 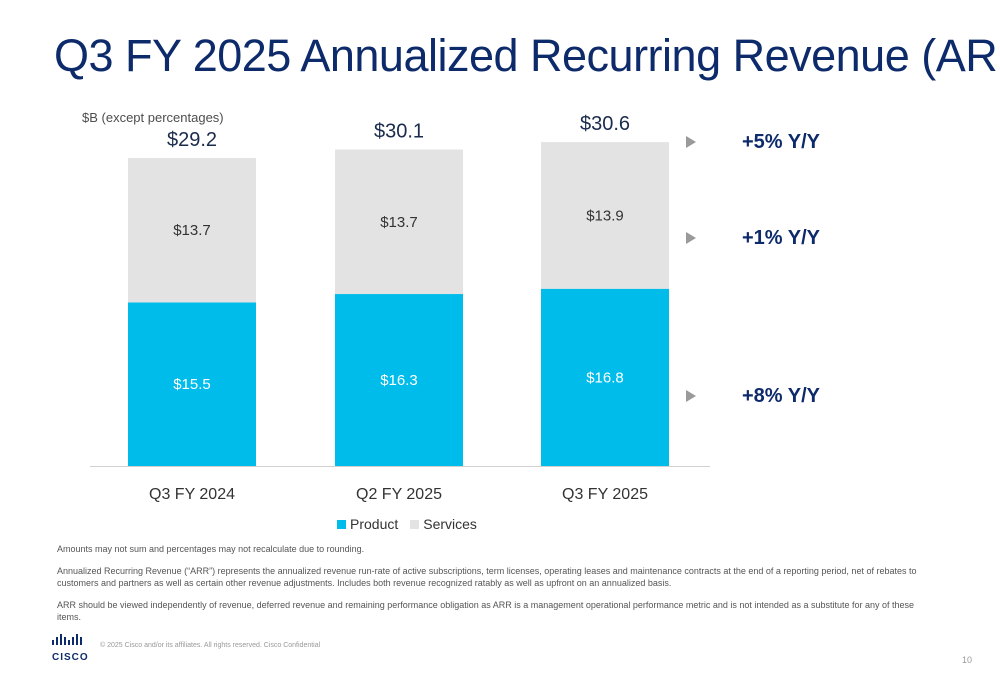 What do you see at coordinates (192, 140) in the screenshot?
I see `data-label-total: $29.2` at bounding box center [192, 140].